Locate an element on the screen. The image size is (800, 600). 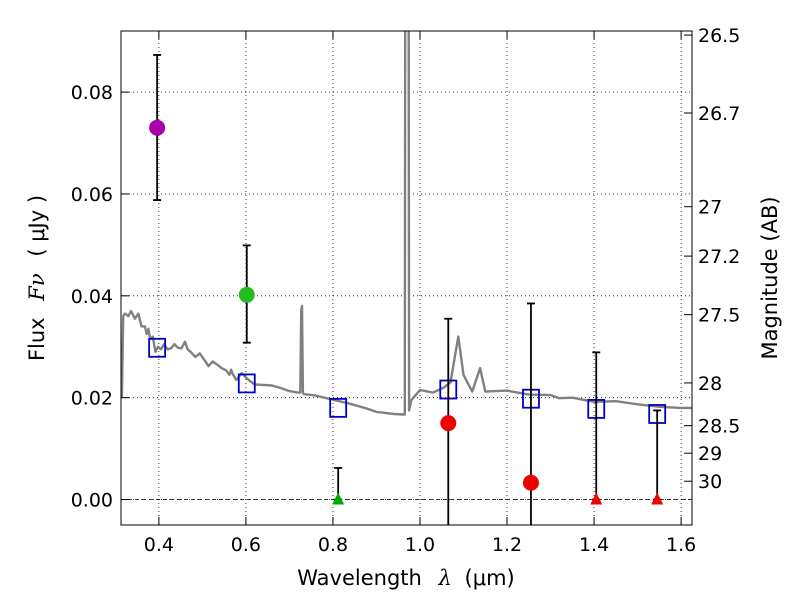
x-tick-label: 0.8 is located at coordinates (333, 545).